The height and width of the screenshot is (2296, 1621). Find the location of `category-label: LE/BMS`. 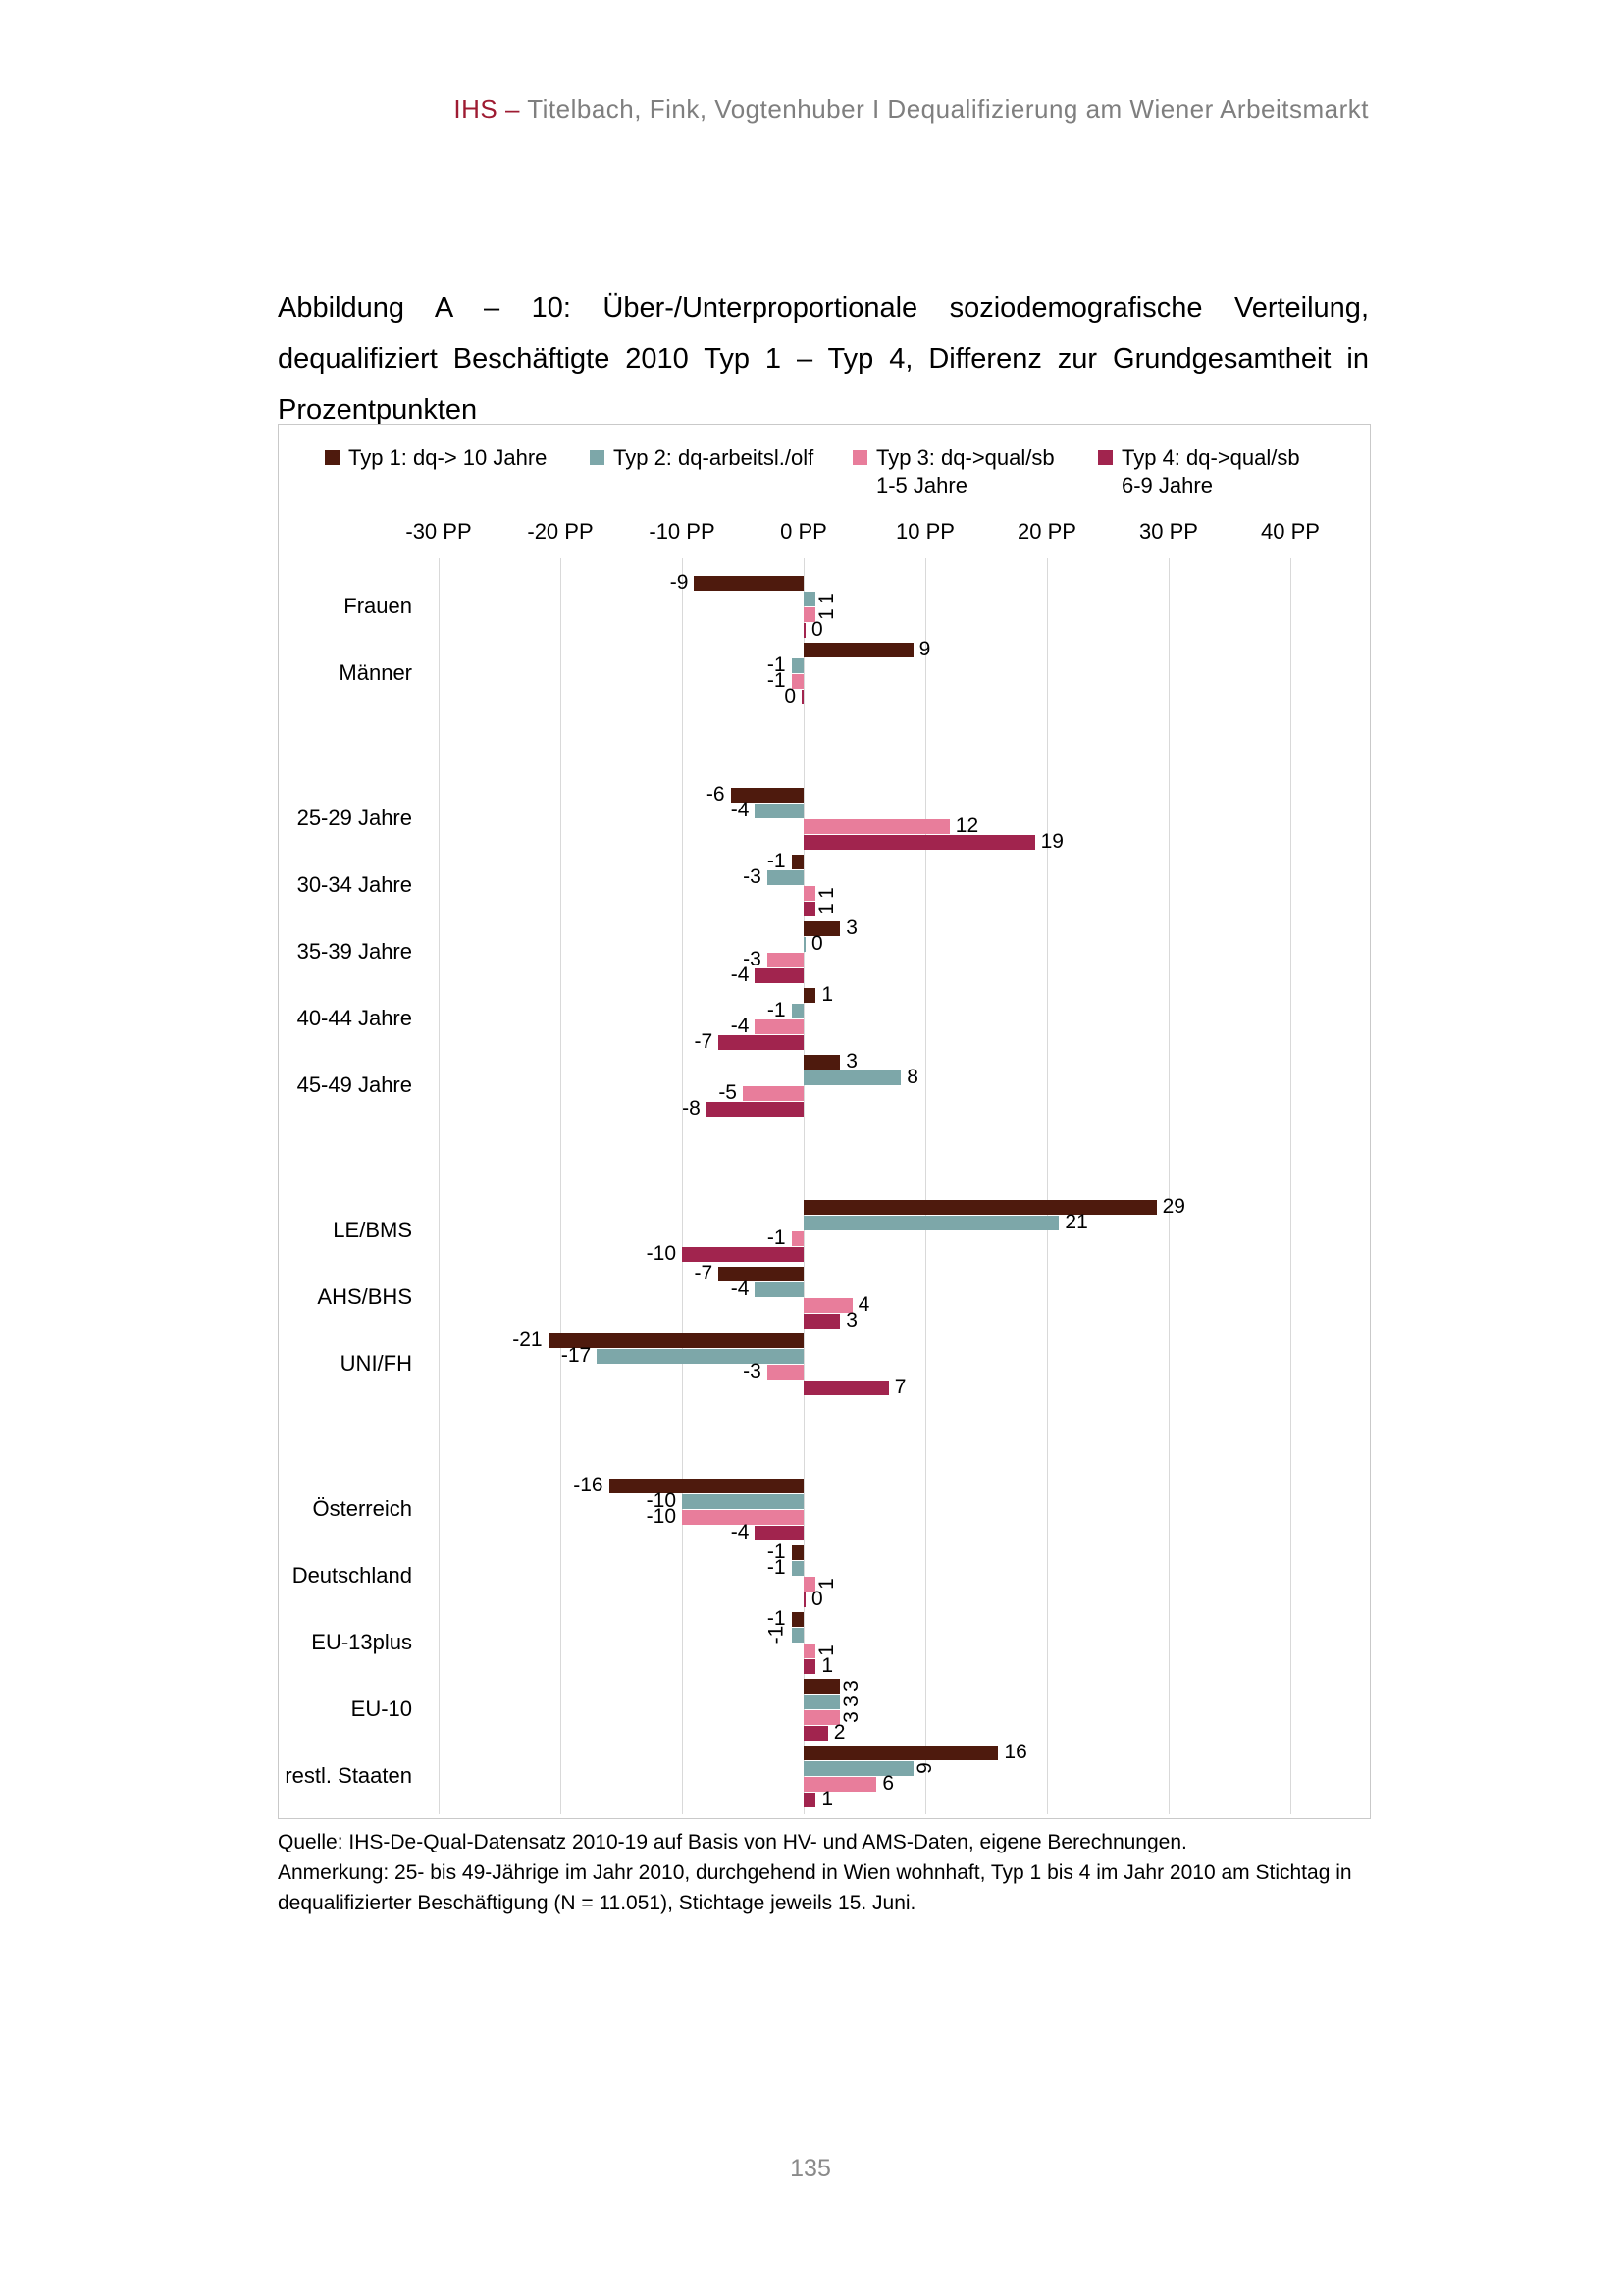

category-label: LE/BMS is located at coordinates (372, 1230).